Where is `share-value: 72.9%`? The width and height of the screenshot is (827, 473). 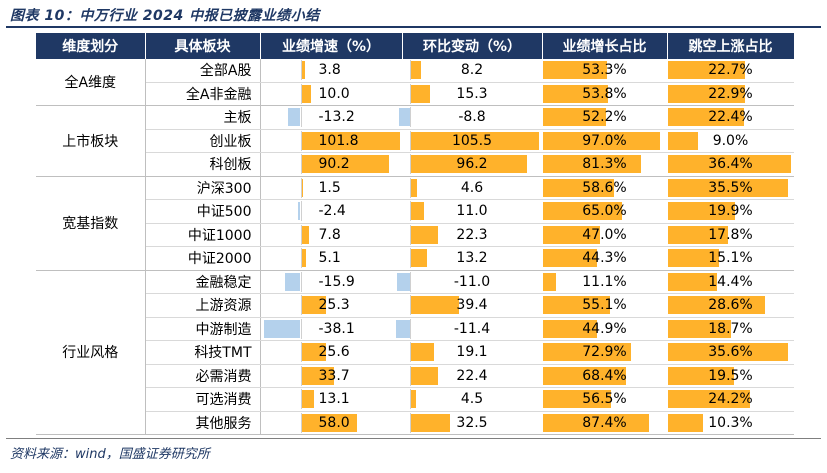 share-value: 72.9% is located at coordinates (604, 352).